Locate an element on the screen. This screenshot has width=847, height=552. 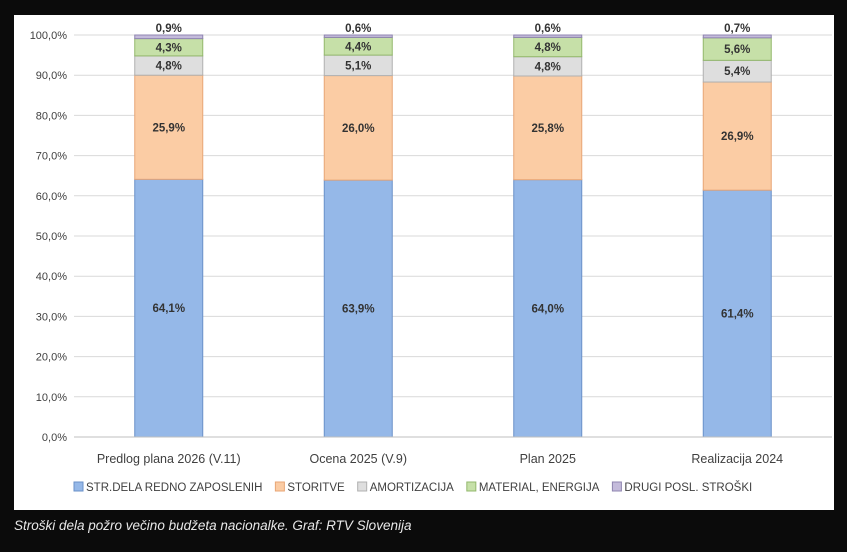
legend-label: MATERIAL, ENERGIJA is located at coordinates (539, 488).